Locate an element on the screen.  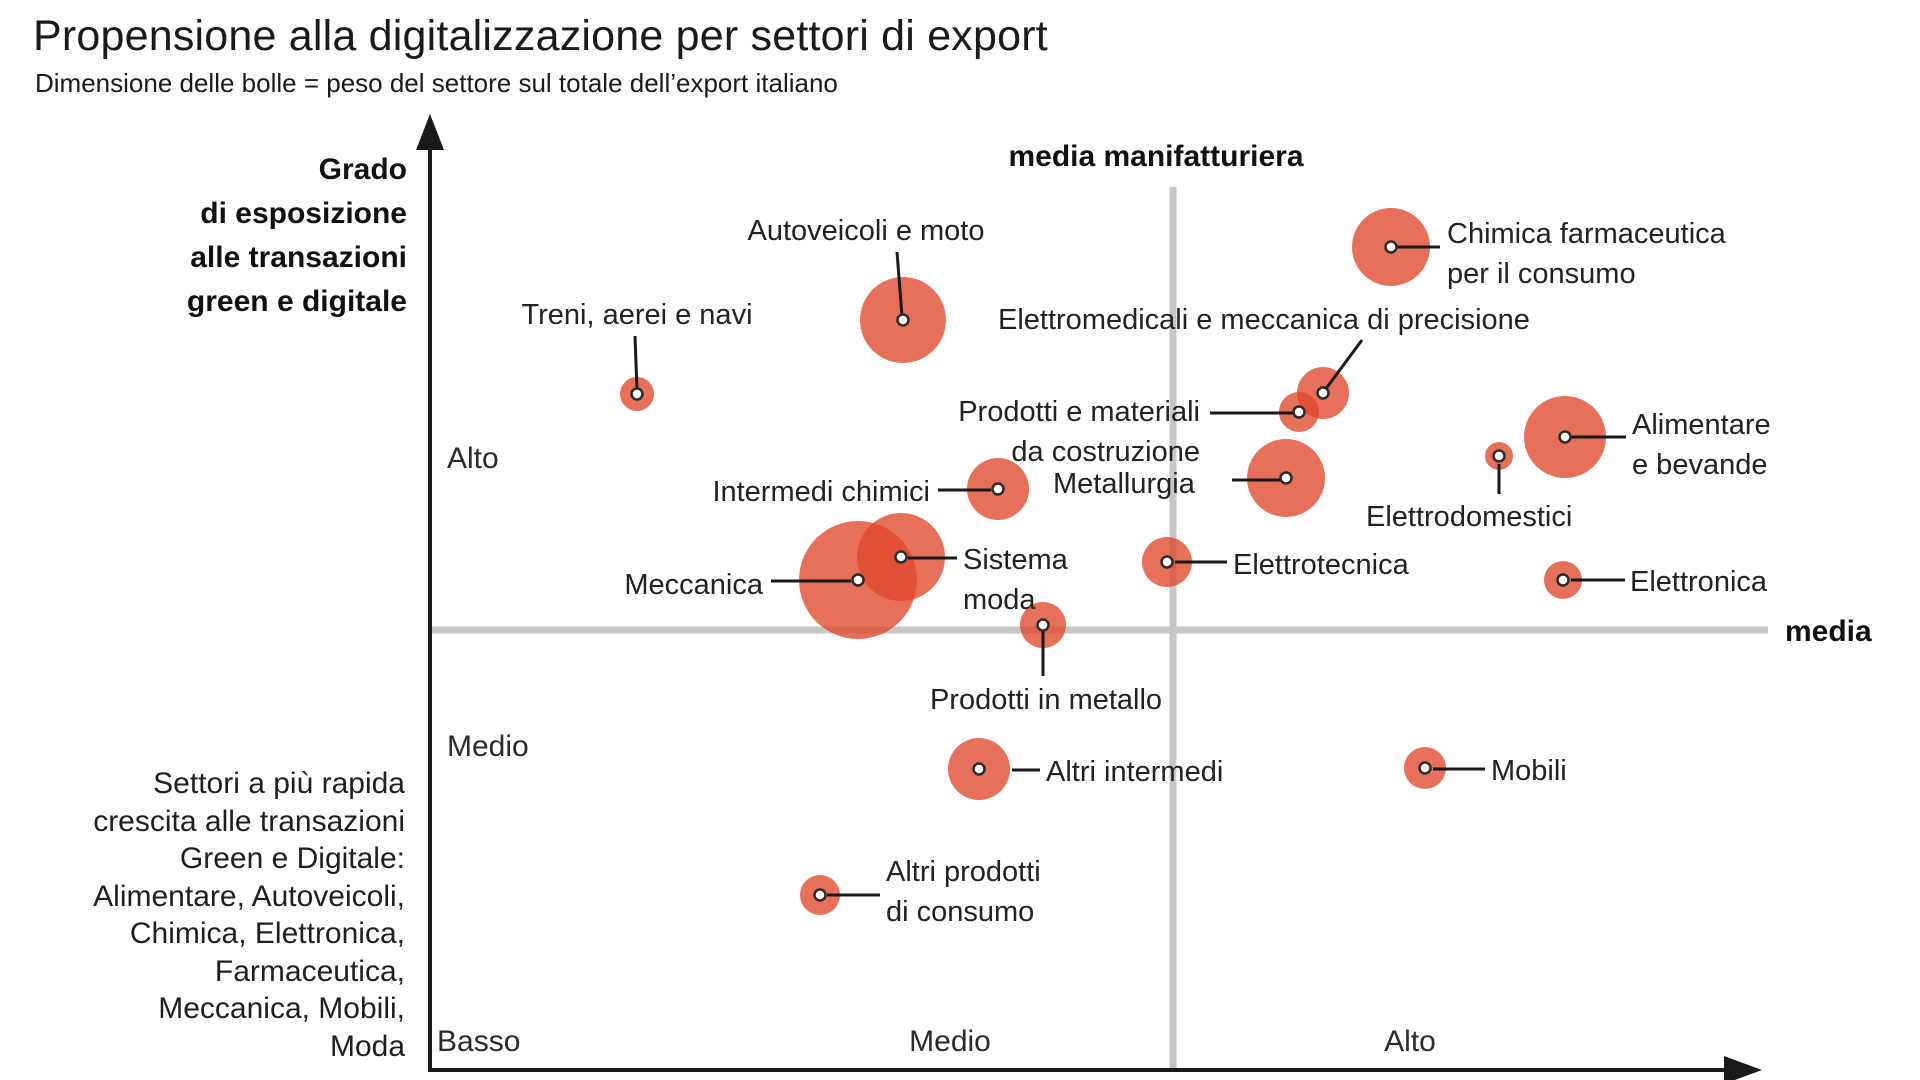
note-line: Moda is located at coordinates (367, 1046).